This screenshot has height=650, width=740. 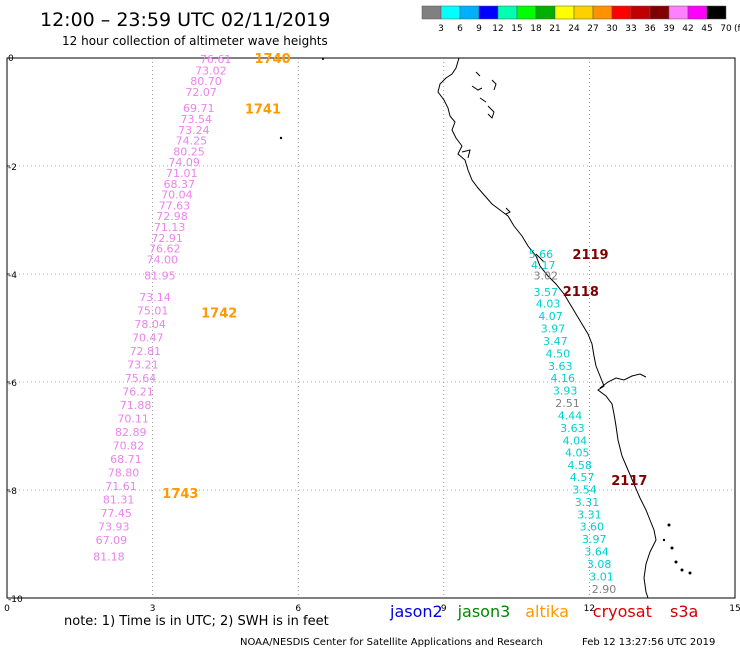 What do you see at coordinates (163, 259) in the screenshot?
I see `wave-height-value: 74.00` at bounding box center [163, 259].